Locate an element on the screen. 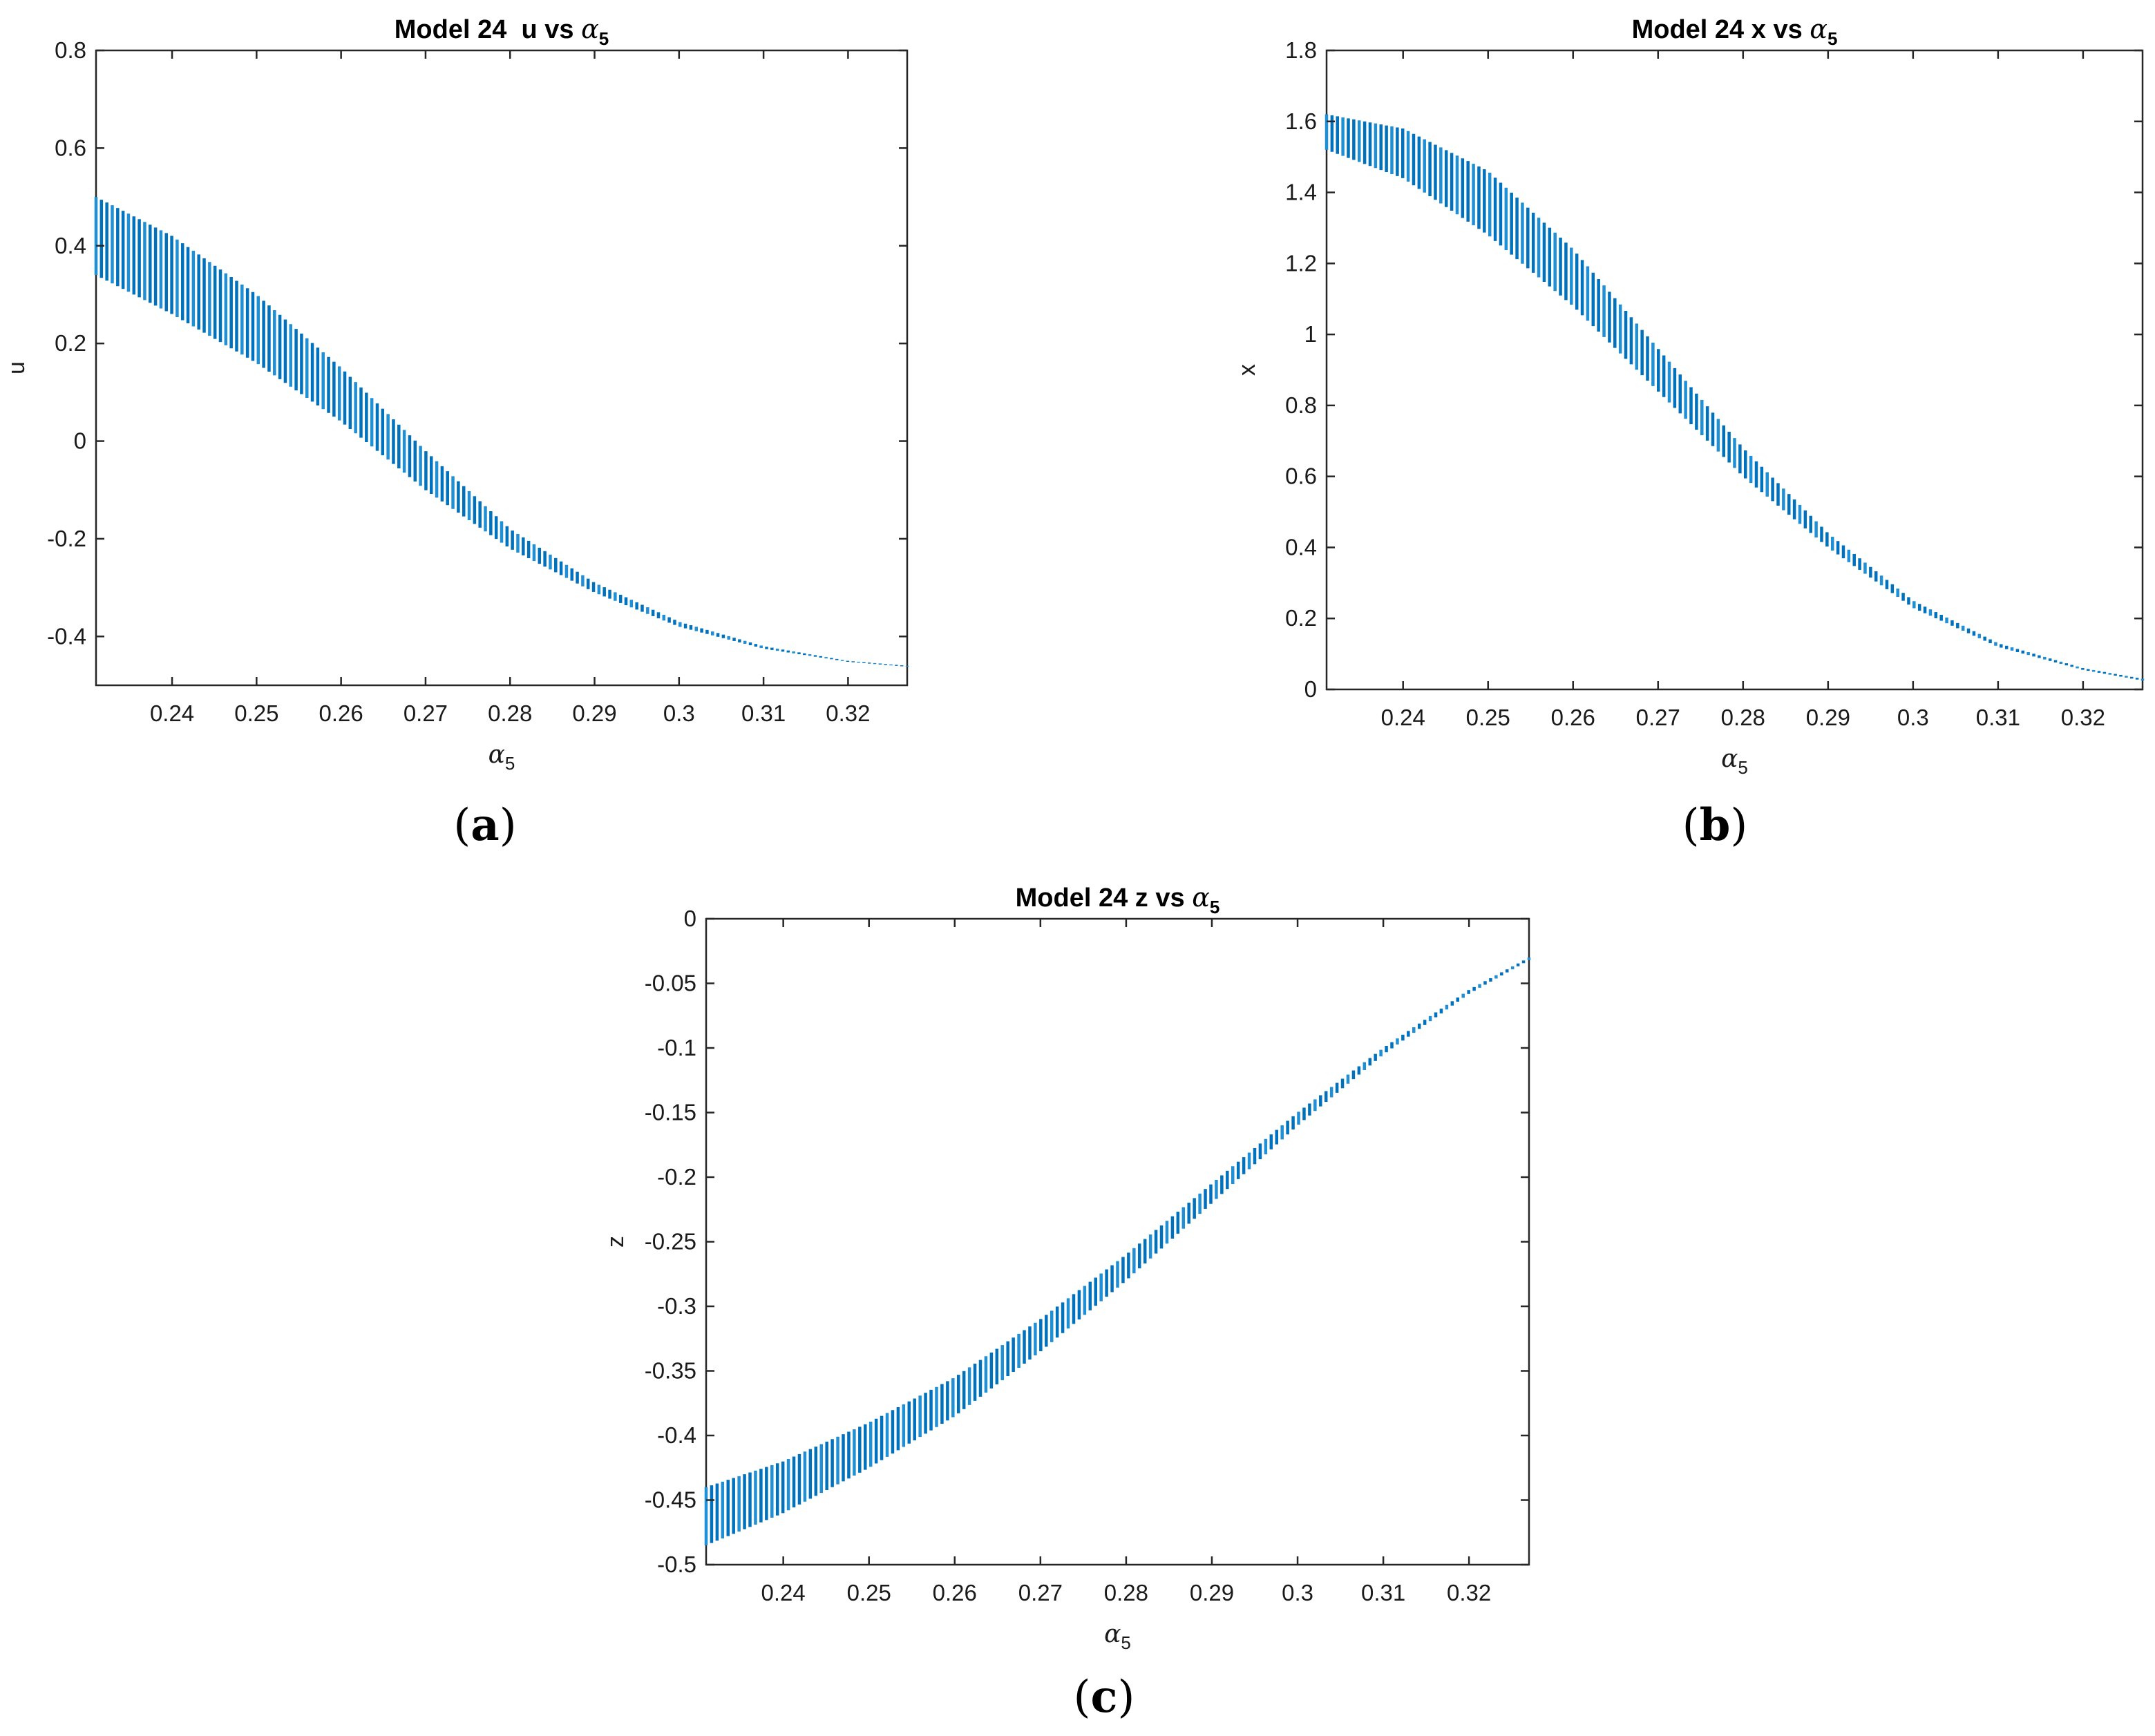 The height and width of the screenshot is (1736, 2155). panel-tag-c: (c) is located at coordinates (1104, 1697).